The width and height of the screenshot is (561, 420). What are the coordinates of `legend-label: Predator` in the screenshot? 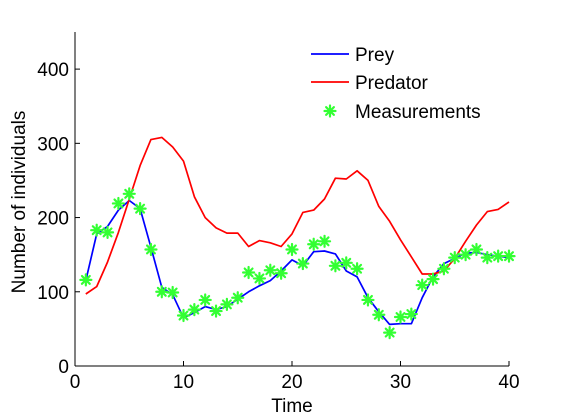 It's located at (392, 83).